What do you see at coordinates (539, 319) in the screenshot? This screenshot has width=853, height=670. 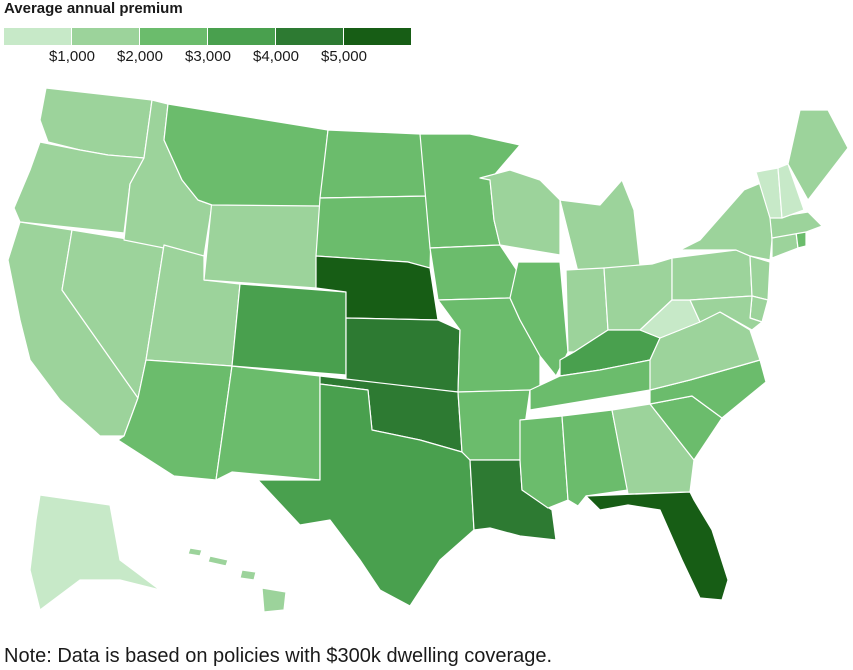 I see `state-il` at bounding box center [539, 319].